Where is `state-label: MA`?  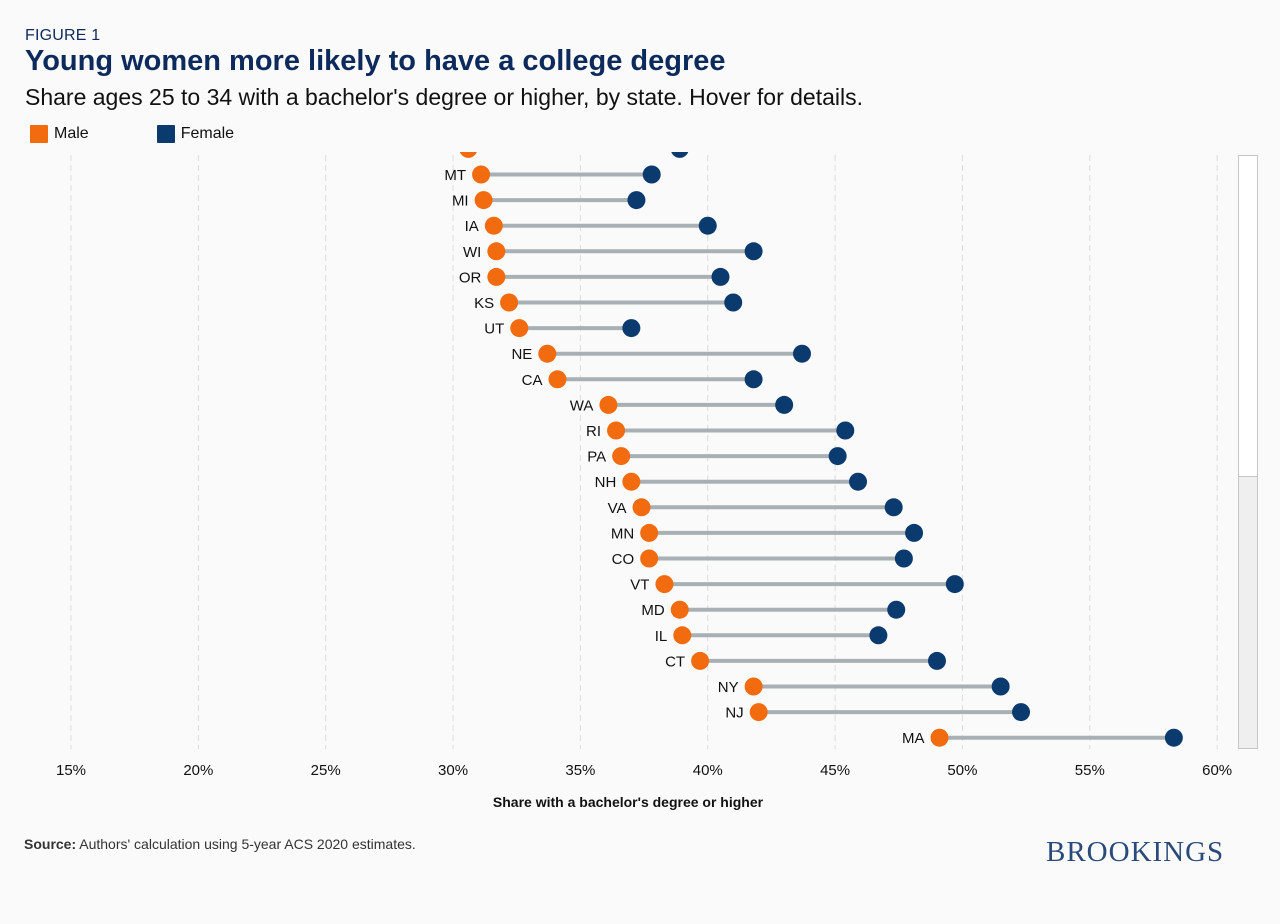 state-label: MA is located at coordinates (913, 738).